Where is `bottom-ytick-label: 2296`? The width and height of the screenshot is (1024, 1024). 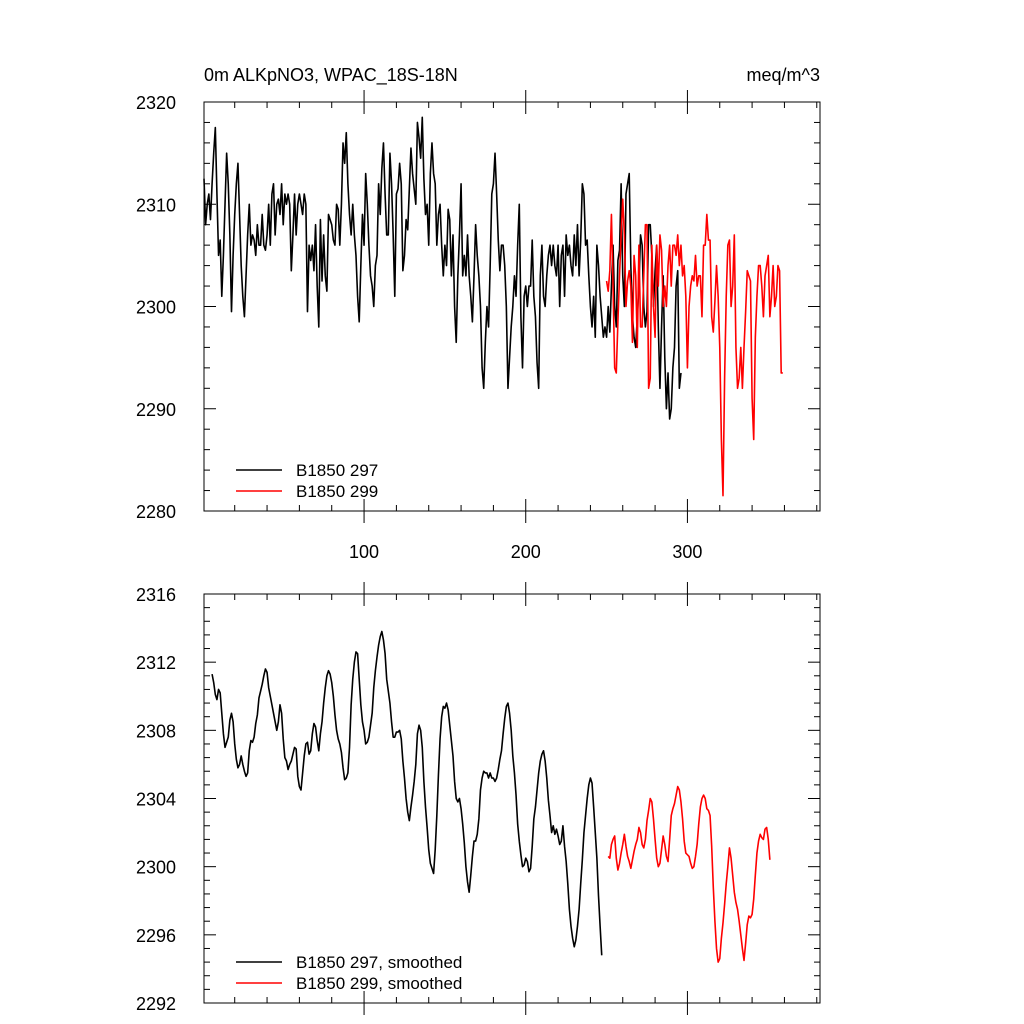 bottom-ytick-label: 2296 is located at coordinates (156, 936).